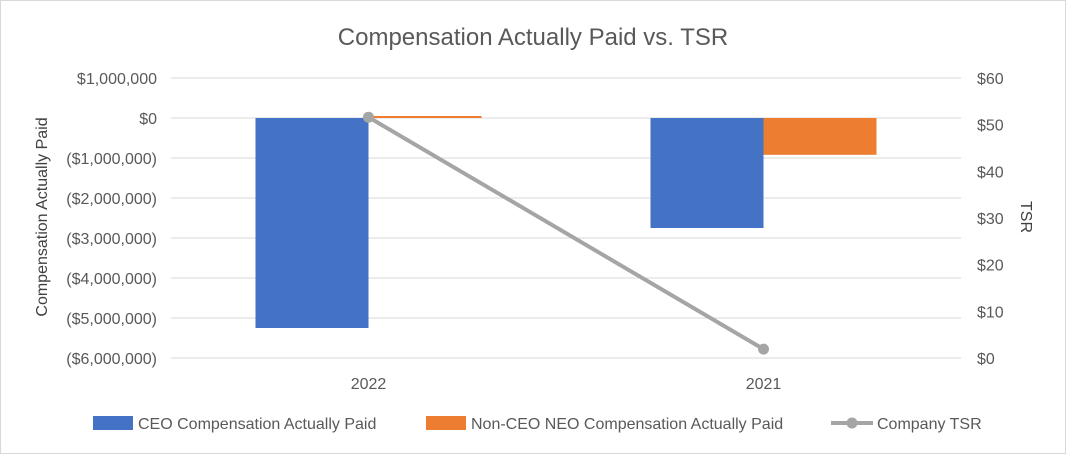  I want to click on category-label: 2022, so click(369, 384).